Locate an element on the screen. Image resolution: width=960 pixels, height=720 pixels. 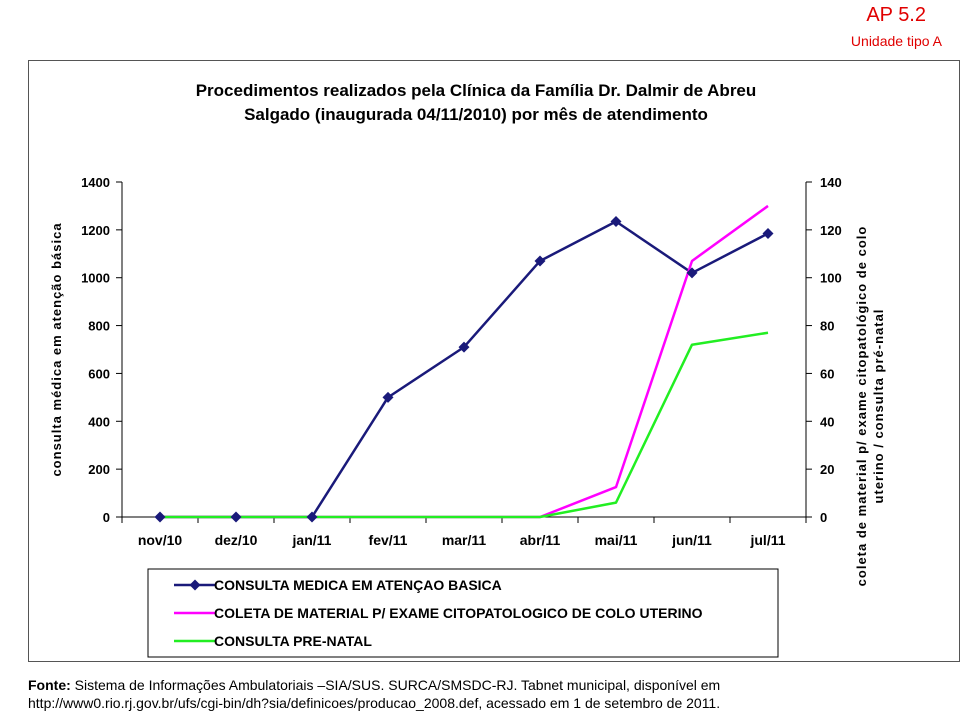
y-left-tick-label: 400 is located at coordinates (99, 421).